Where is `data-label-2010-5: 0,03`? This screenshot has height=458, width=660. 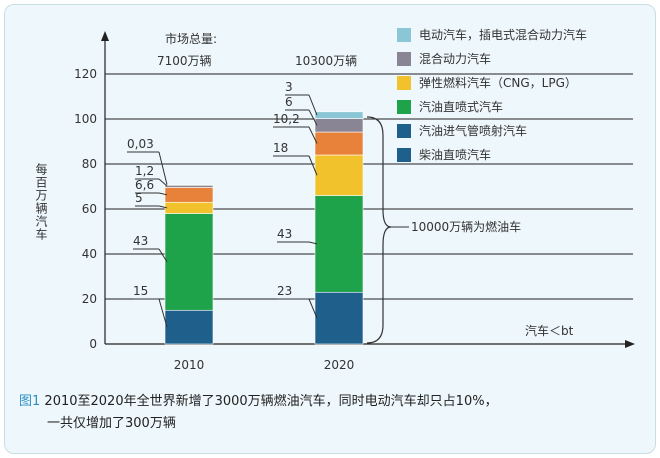 data-label-2010-5: 0,03 is located at coordinates (140, 144).